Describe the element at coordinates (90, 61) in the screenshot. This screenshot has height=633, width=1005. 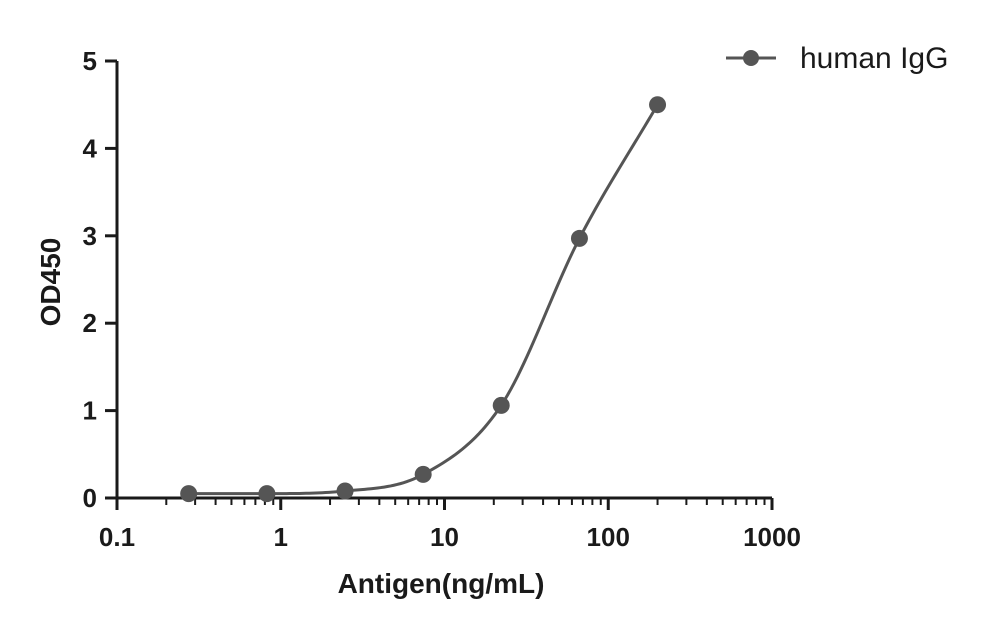
I see `y-tick-label: 5` at that location.